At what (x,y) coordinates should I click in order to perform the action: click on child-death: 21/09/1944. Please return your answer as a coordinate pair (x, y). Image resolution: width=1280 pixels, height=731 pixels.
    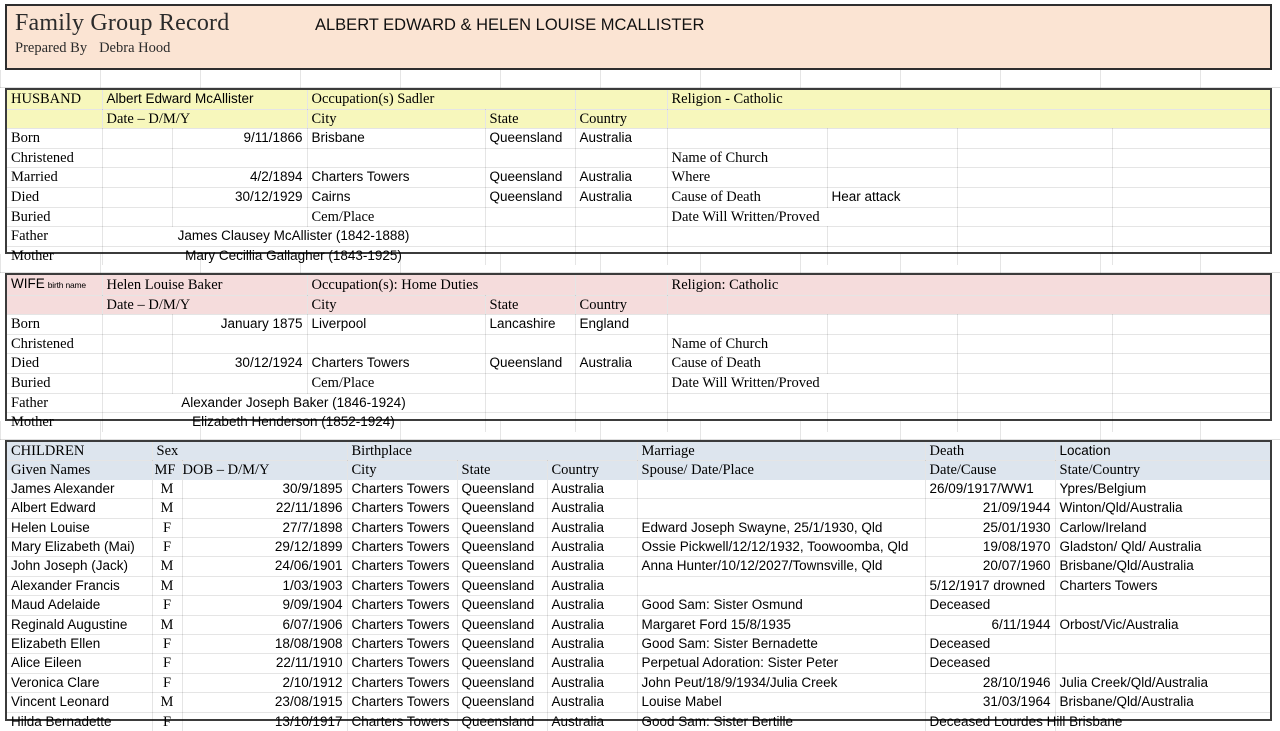
    Looking at the image, I should click on (990, 508).